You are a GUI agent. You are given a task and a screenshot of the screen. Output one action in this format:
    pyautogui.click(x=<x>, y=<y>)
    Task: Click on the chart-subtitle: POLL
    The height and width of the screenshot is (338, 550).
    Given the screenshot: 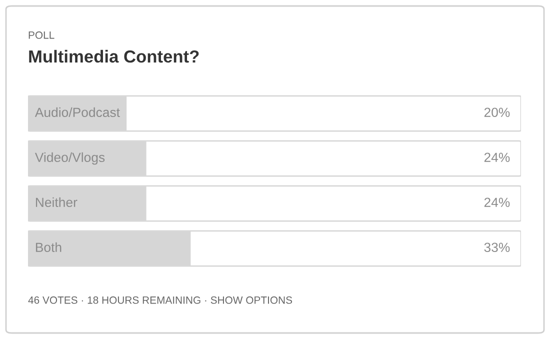 What is the action you would take?
    pyautogui.click(x=41, y=35)
    